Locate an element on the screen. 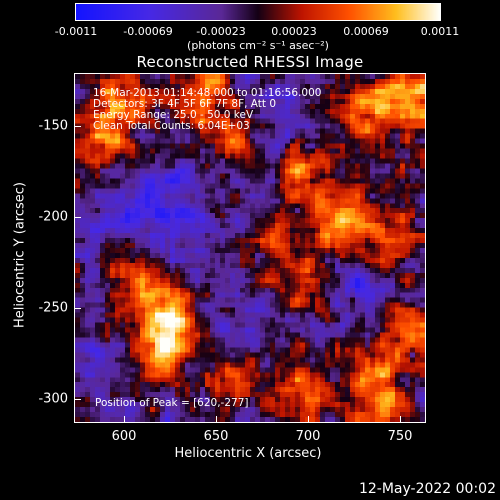  colorbar-units: (photons cm⁻² s⁻¹ asec⁻²) is located at coordinates (258, 45).